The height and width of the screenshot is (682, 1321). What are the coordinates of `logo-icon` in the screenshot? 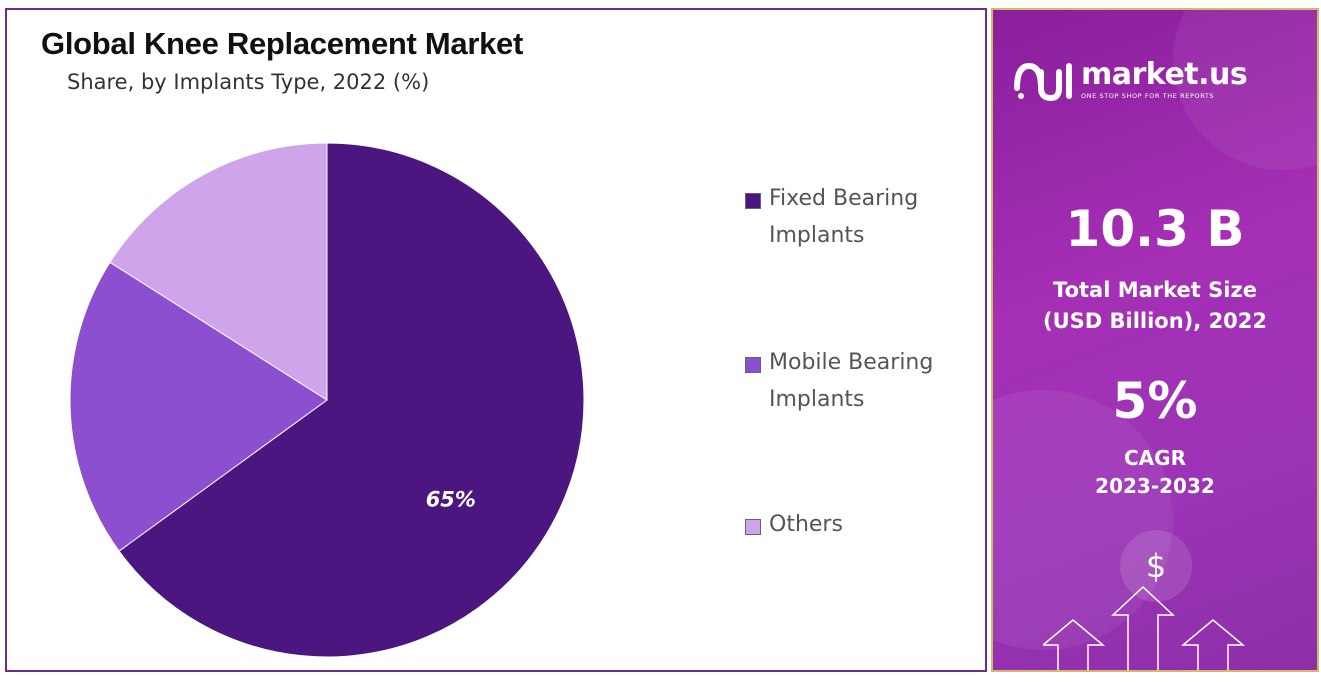 It's located at (1043, 82).